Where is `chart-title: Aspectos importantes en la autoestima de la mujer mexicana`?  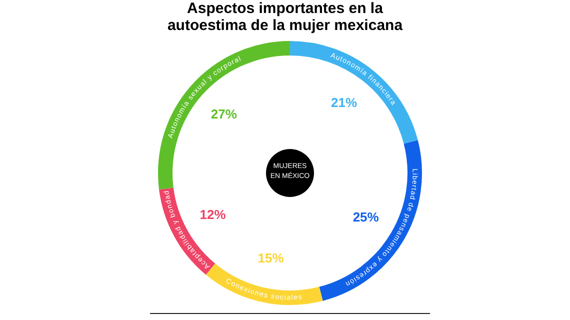
chart-title: Aspectos importantes en la autoestima de la mujer mexicana is located at coordinates (285, 17).